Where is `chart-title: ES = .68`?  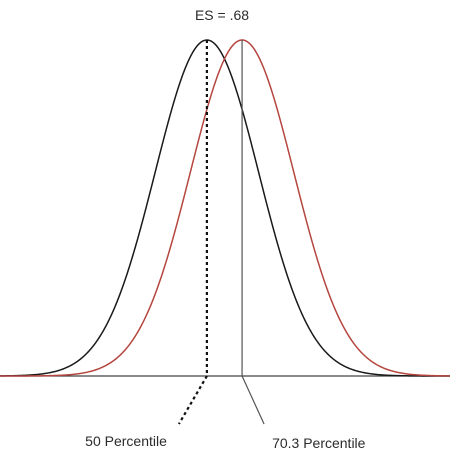
chart-title: ES = .68 is located at coordinates (222, 15).